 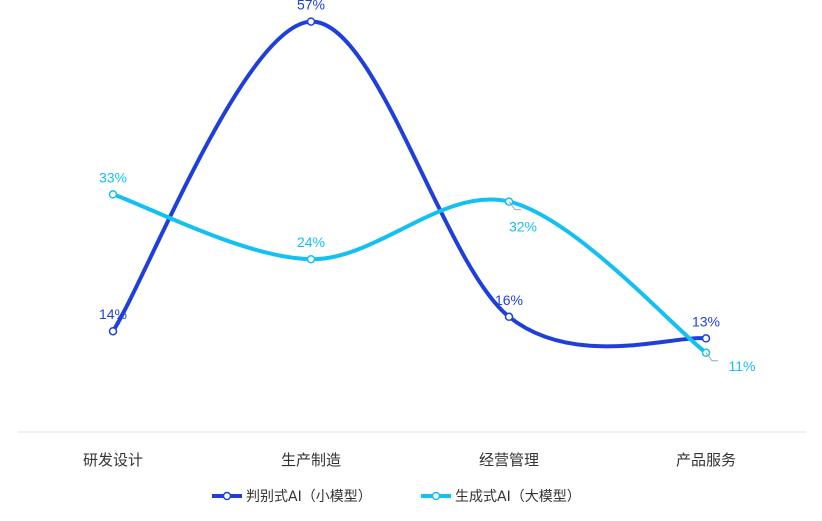 I want to click on data-label: 13%, so click(x=706, y=321).